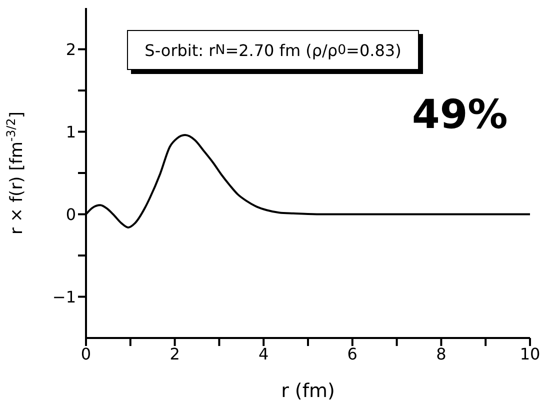 The height and width of the screenshot is (405, 541). What do you see at coordinates (441, 354) in the screenshot?
I see `x-tick-label: 8` at bounding box center [441, 354].